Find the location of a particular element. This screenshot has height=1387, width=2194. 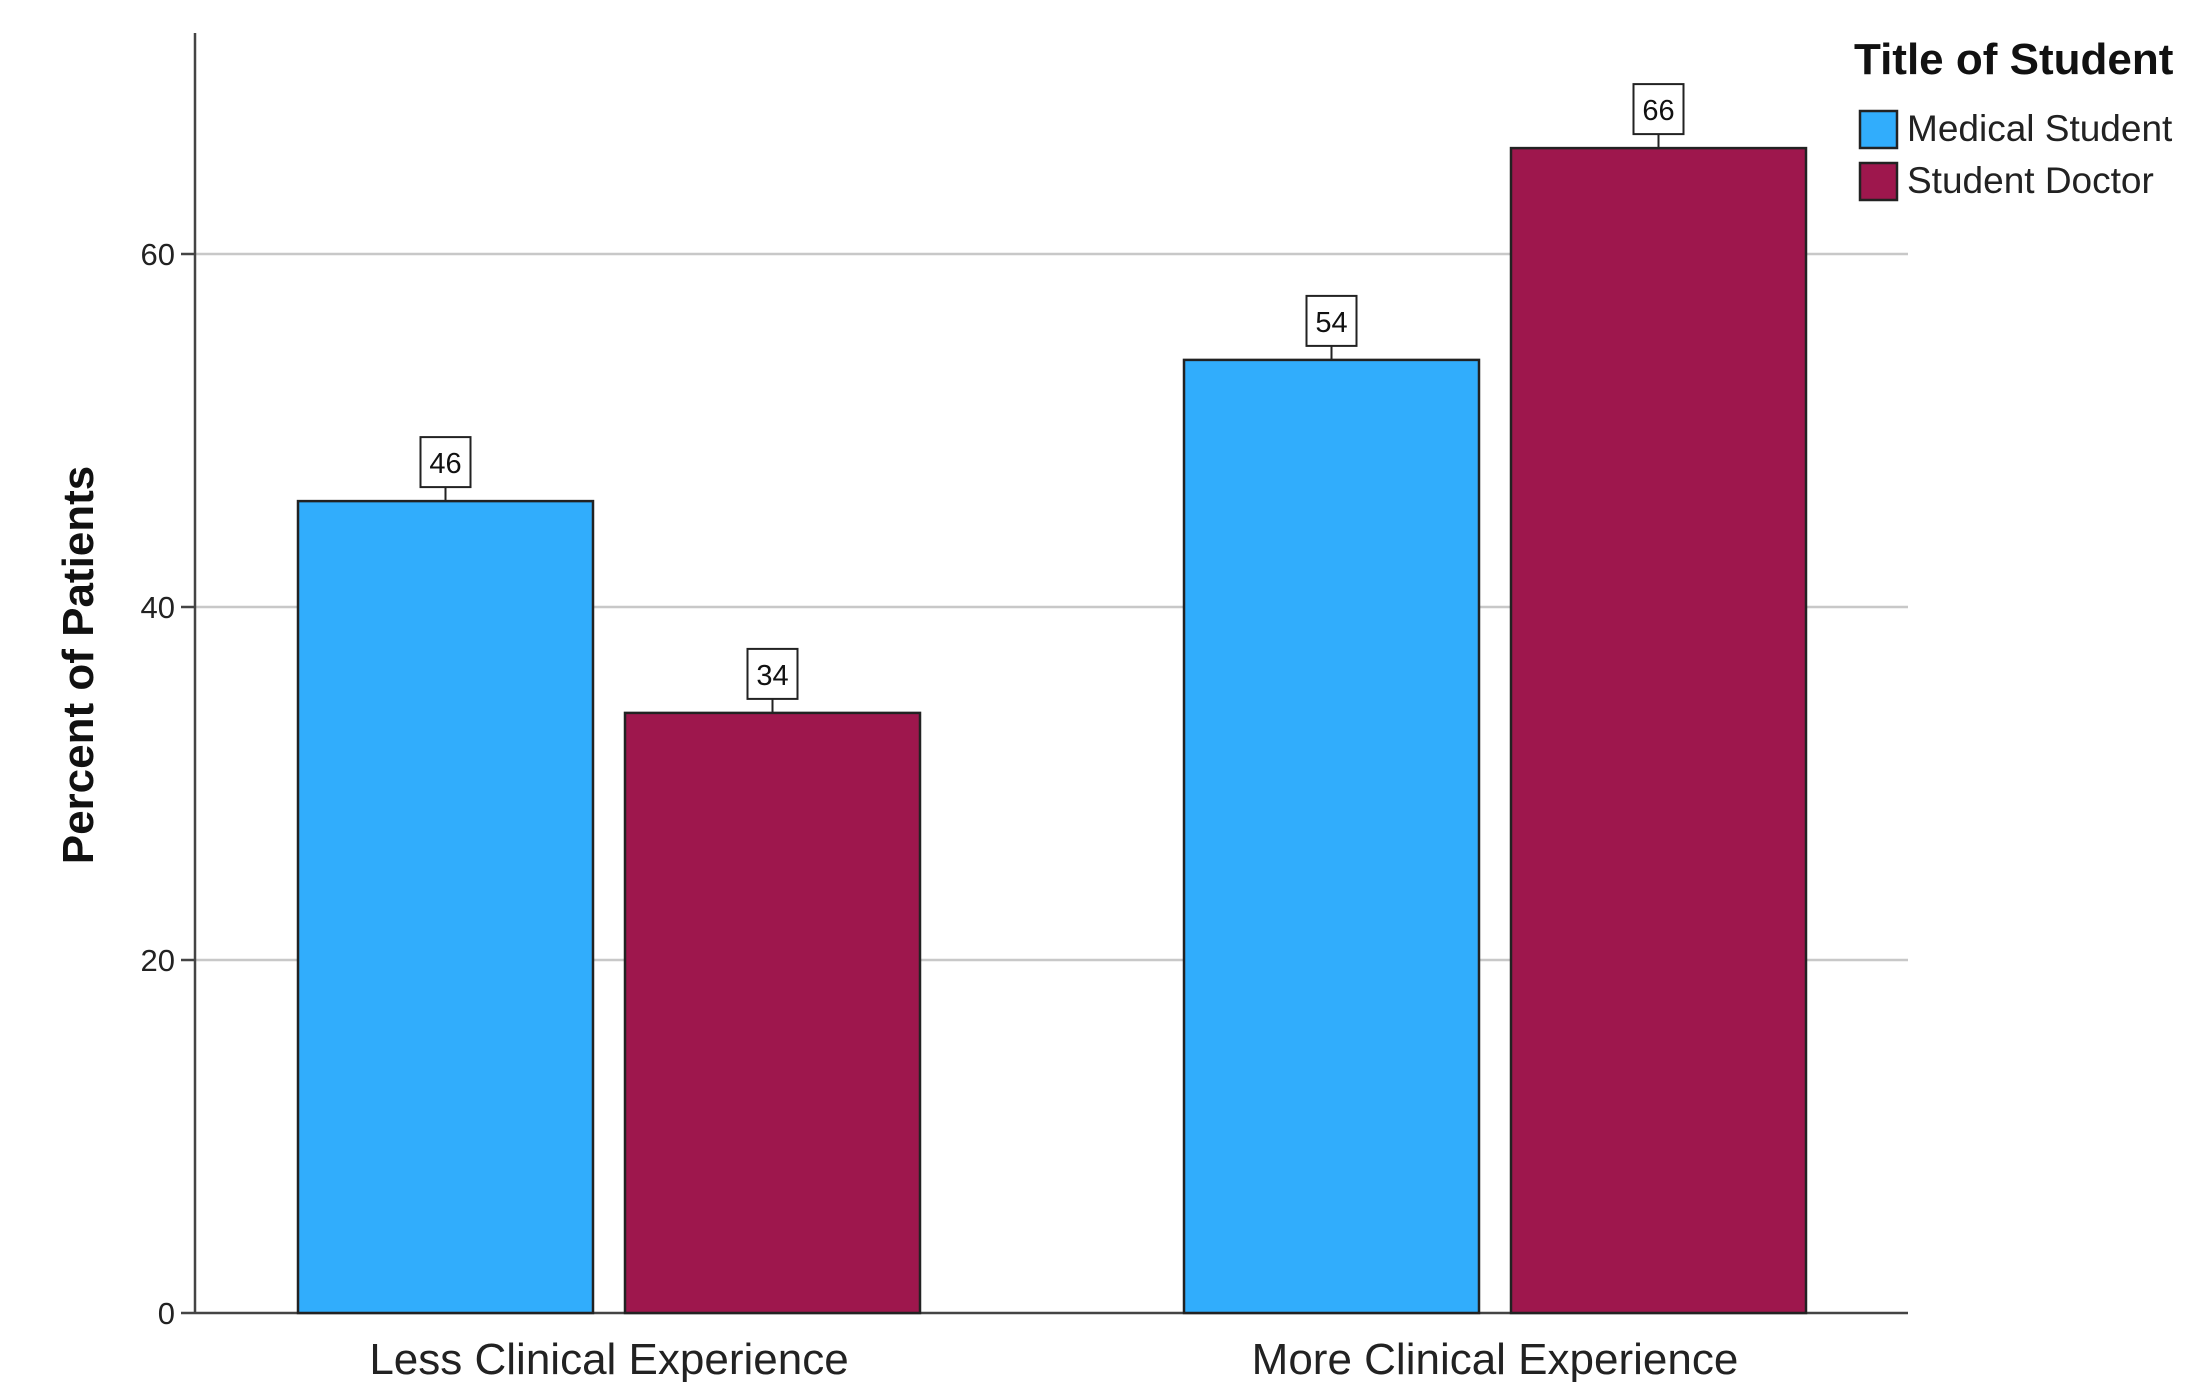

data-label-0-0: 46 is located at coordinates (445, 464).